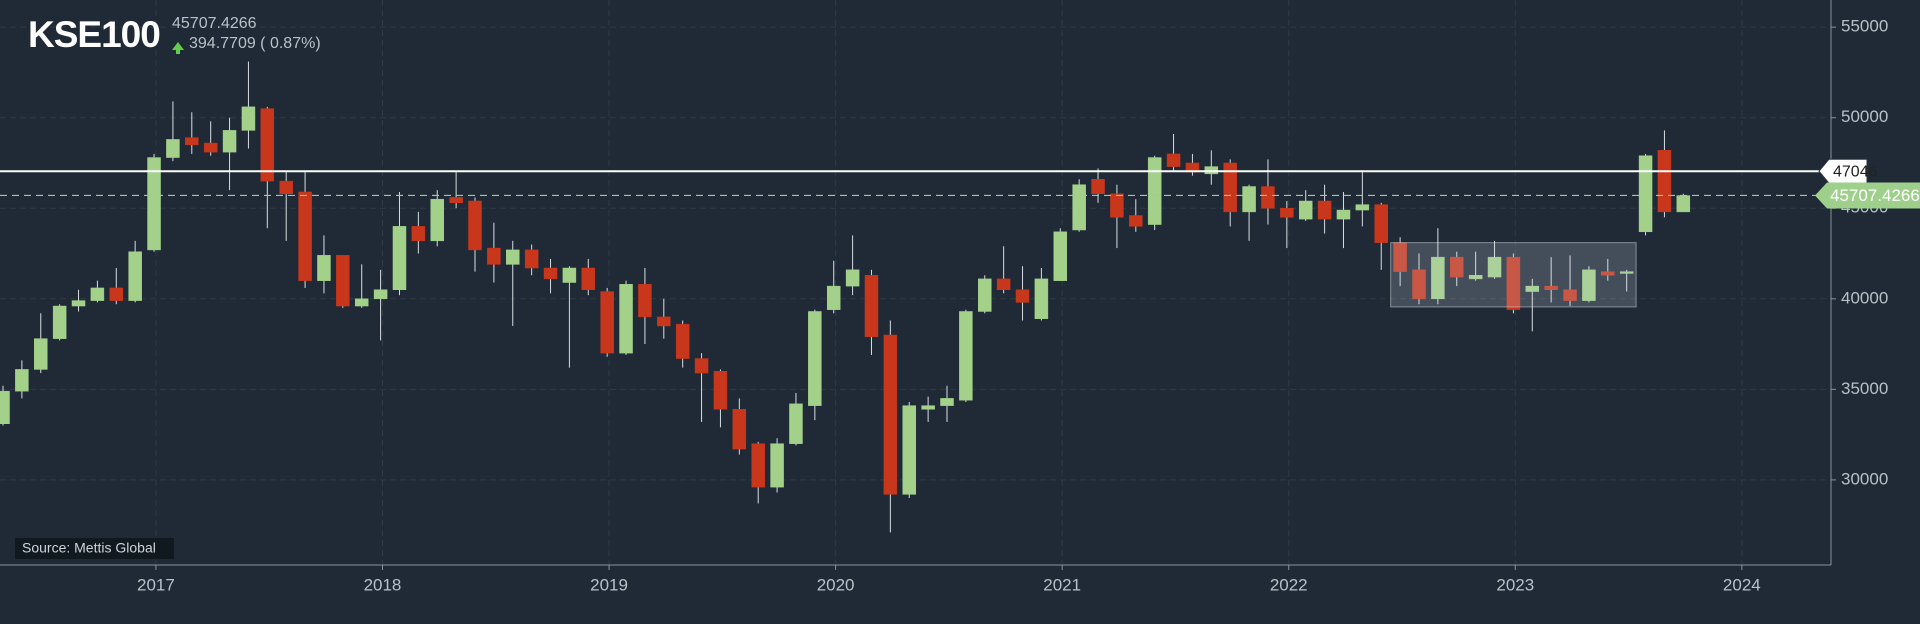 Image resolution: width=1920 pixels, height=624 pixels. I want to click on y-tick-label: 35000, so click(1864, 388).